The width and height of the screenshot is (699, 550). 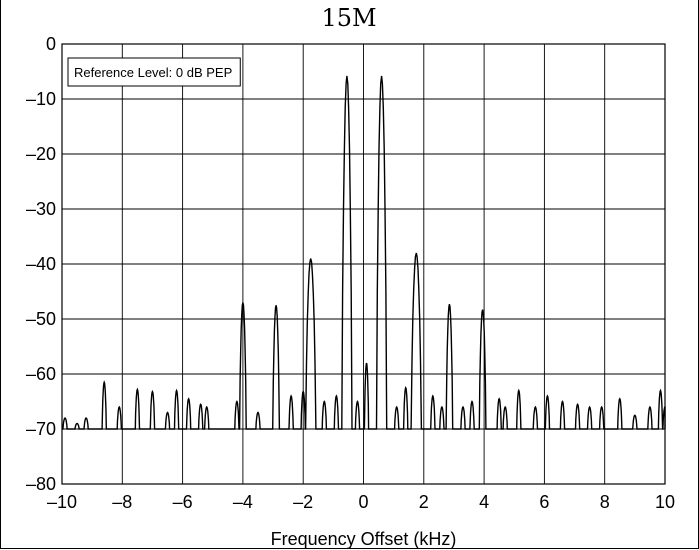 I want to click on reference-level-label: Reference Level: 0 dB PEP, so click(x=153, y=72).